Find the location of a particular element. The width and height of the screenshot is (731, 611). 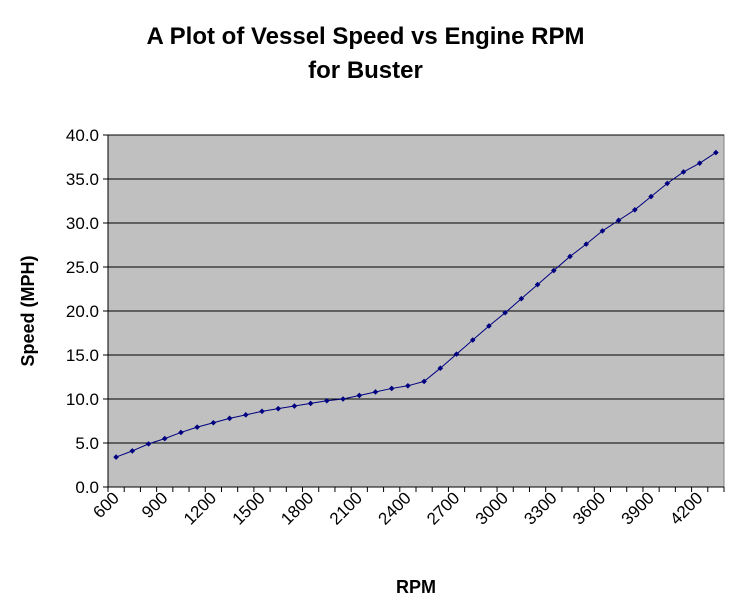

y-axis: 0.0 5.0 10.0 15.0 20.0 25.0 30.0 35.0 40.0 is located at coordinates (87, 311).